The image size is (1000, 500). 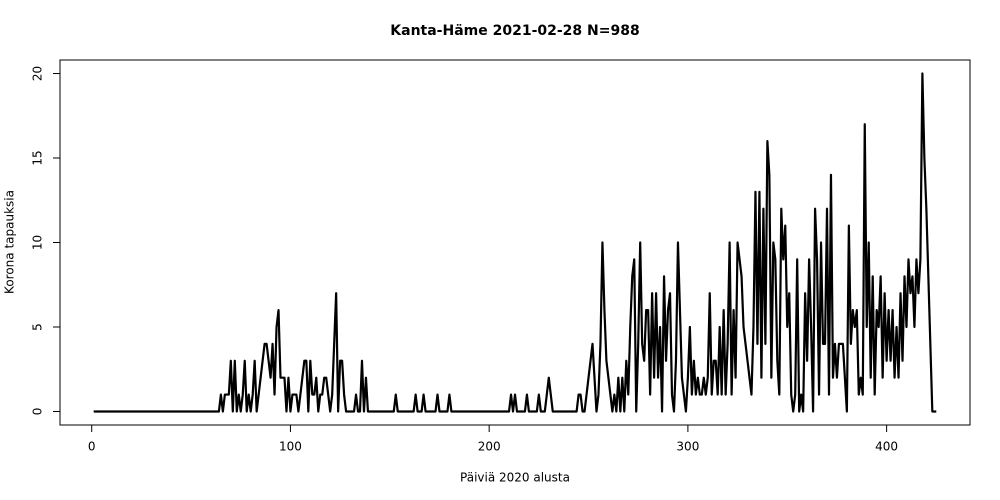 I want to click on x-tick-label: 0, so click(x=92, y=447).